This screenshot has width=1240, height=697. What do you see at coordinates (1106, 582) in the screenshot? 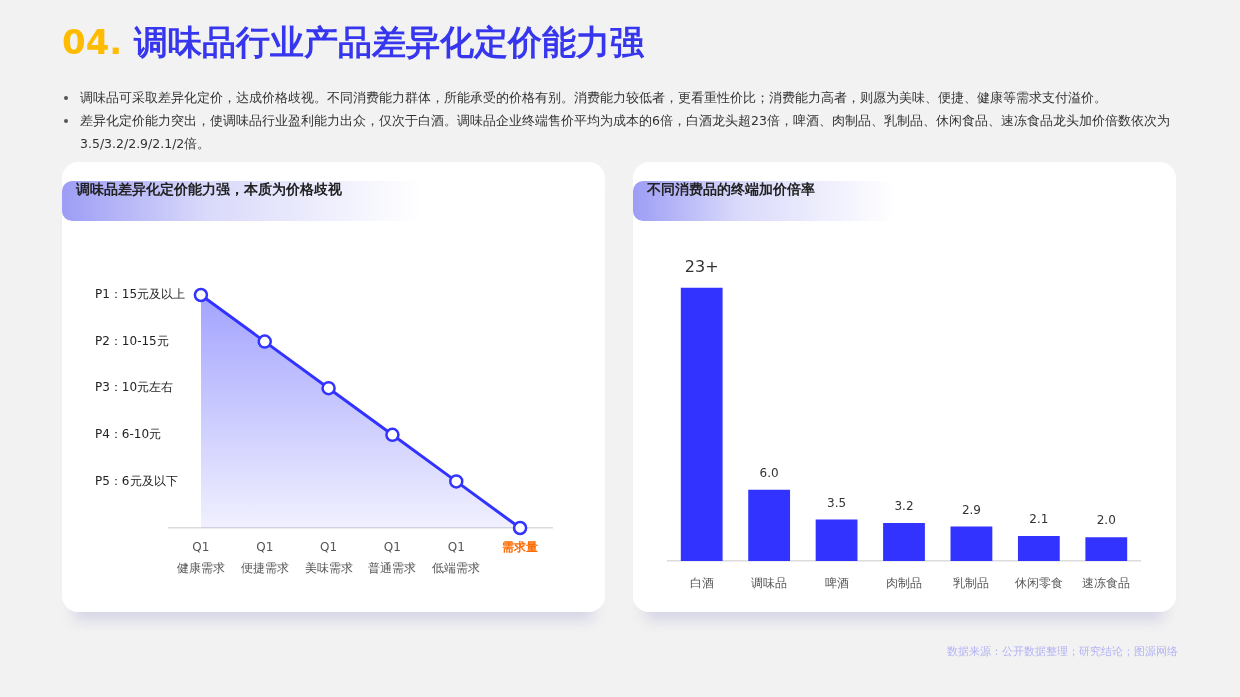
I see `x-tick-label: 速冻食品` at bounding box center [1106, 582].